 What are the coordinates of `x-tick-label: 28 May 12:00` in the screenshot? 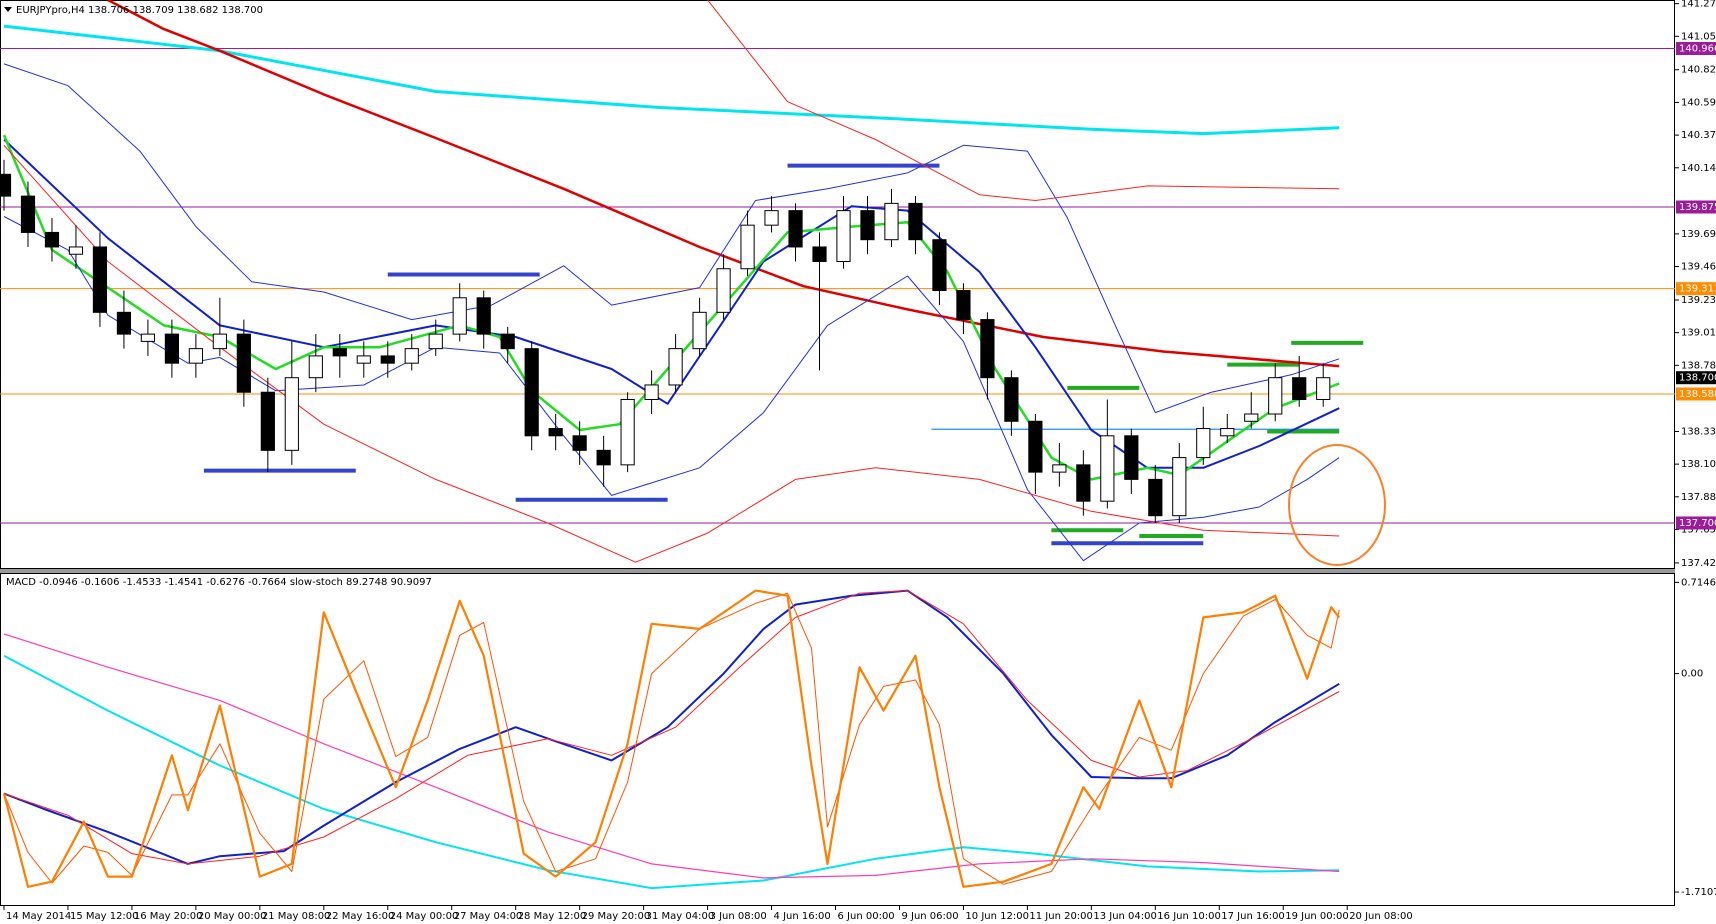 It's located at (552, 916).